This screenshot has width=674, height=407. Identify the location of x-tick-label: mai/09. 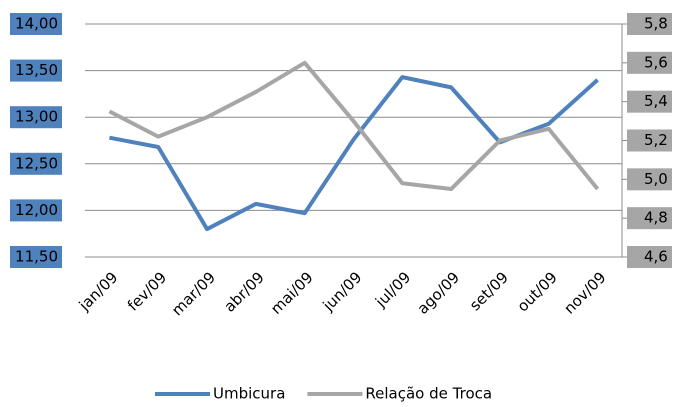
(292, 293).